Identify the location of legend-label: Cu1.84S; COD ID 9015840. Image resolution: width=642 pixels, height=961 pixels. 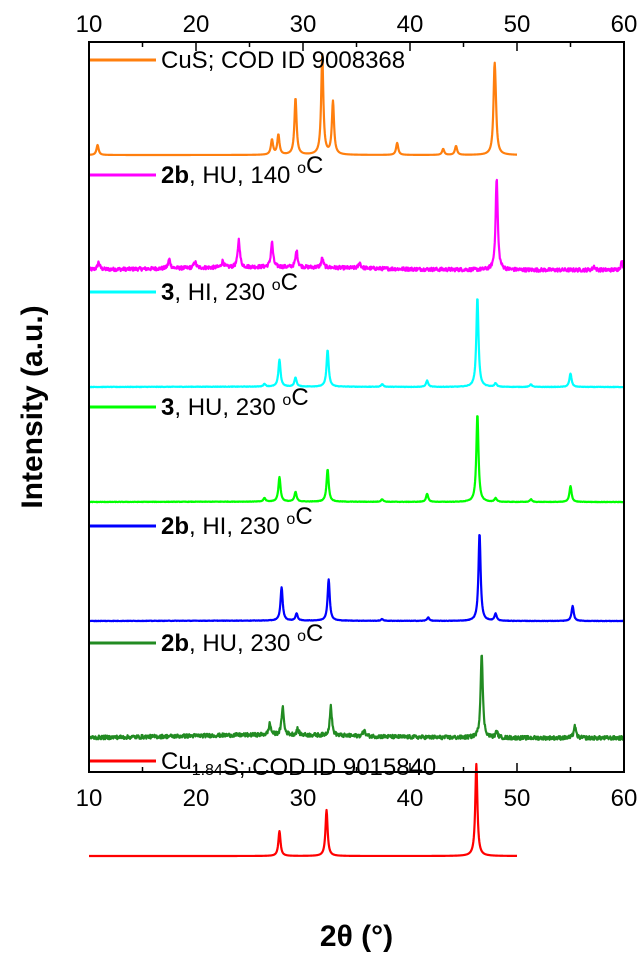
(298, 764).